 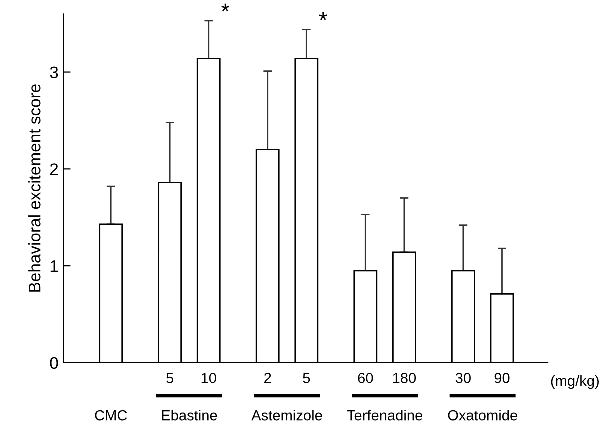 What do you see at coordinates (502, 378) in the screenshot?
I see `x-tick-label: 90` at bounding box center [502, 378].